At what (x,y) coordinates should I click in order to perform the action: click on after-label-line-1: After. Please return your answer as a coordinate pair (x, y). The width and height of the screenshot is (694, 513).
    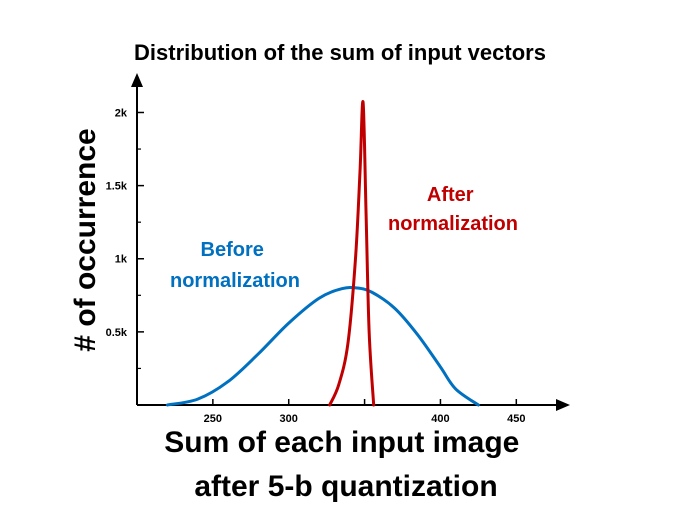
    Looking at the image, I should click on (450, 195).